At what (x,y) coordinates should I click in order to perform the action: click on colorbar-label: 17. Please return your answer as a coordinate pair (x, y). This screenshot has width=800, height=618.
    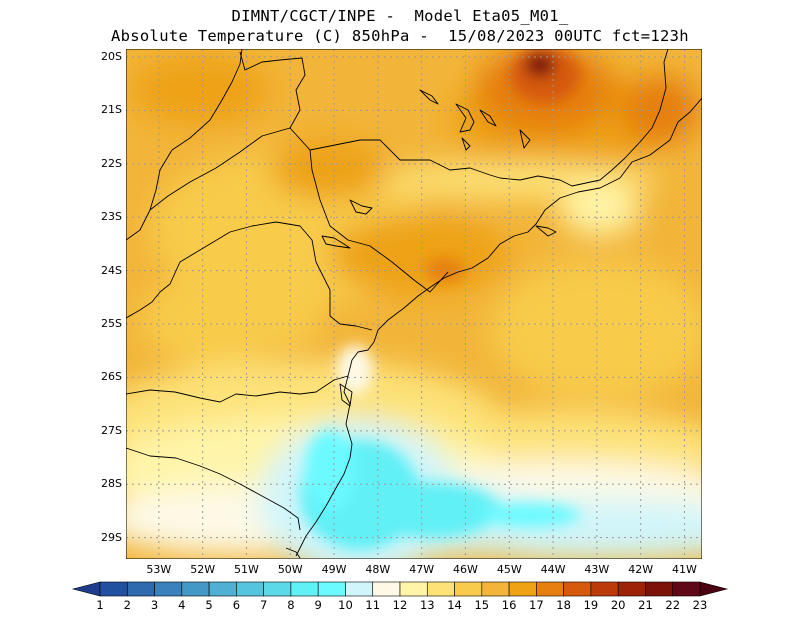
    Looking at the image, I should click on (536, 605).